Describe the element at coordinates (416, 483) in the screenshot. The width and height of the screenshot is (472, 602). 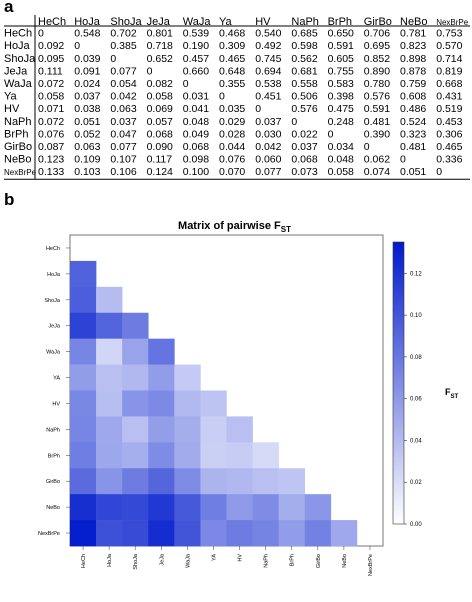
I see `colorbar-tick-label: 0.02` at that location.